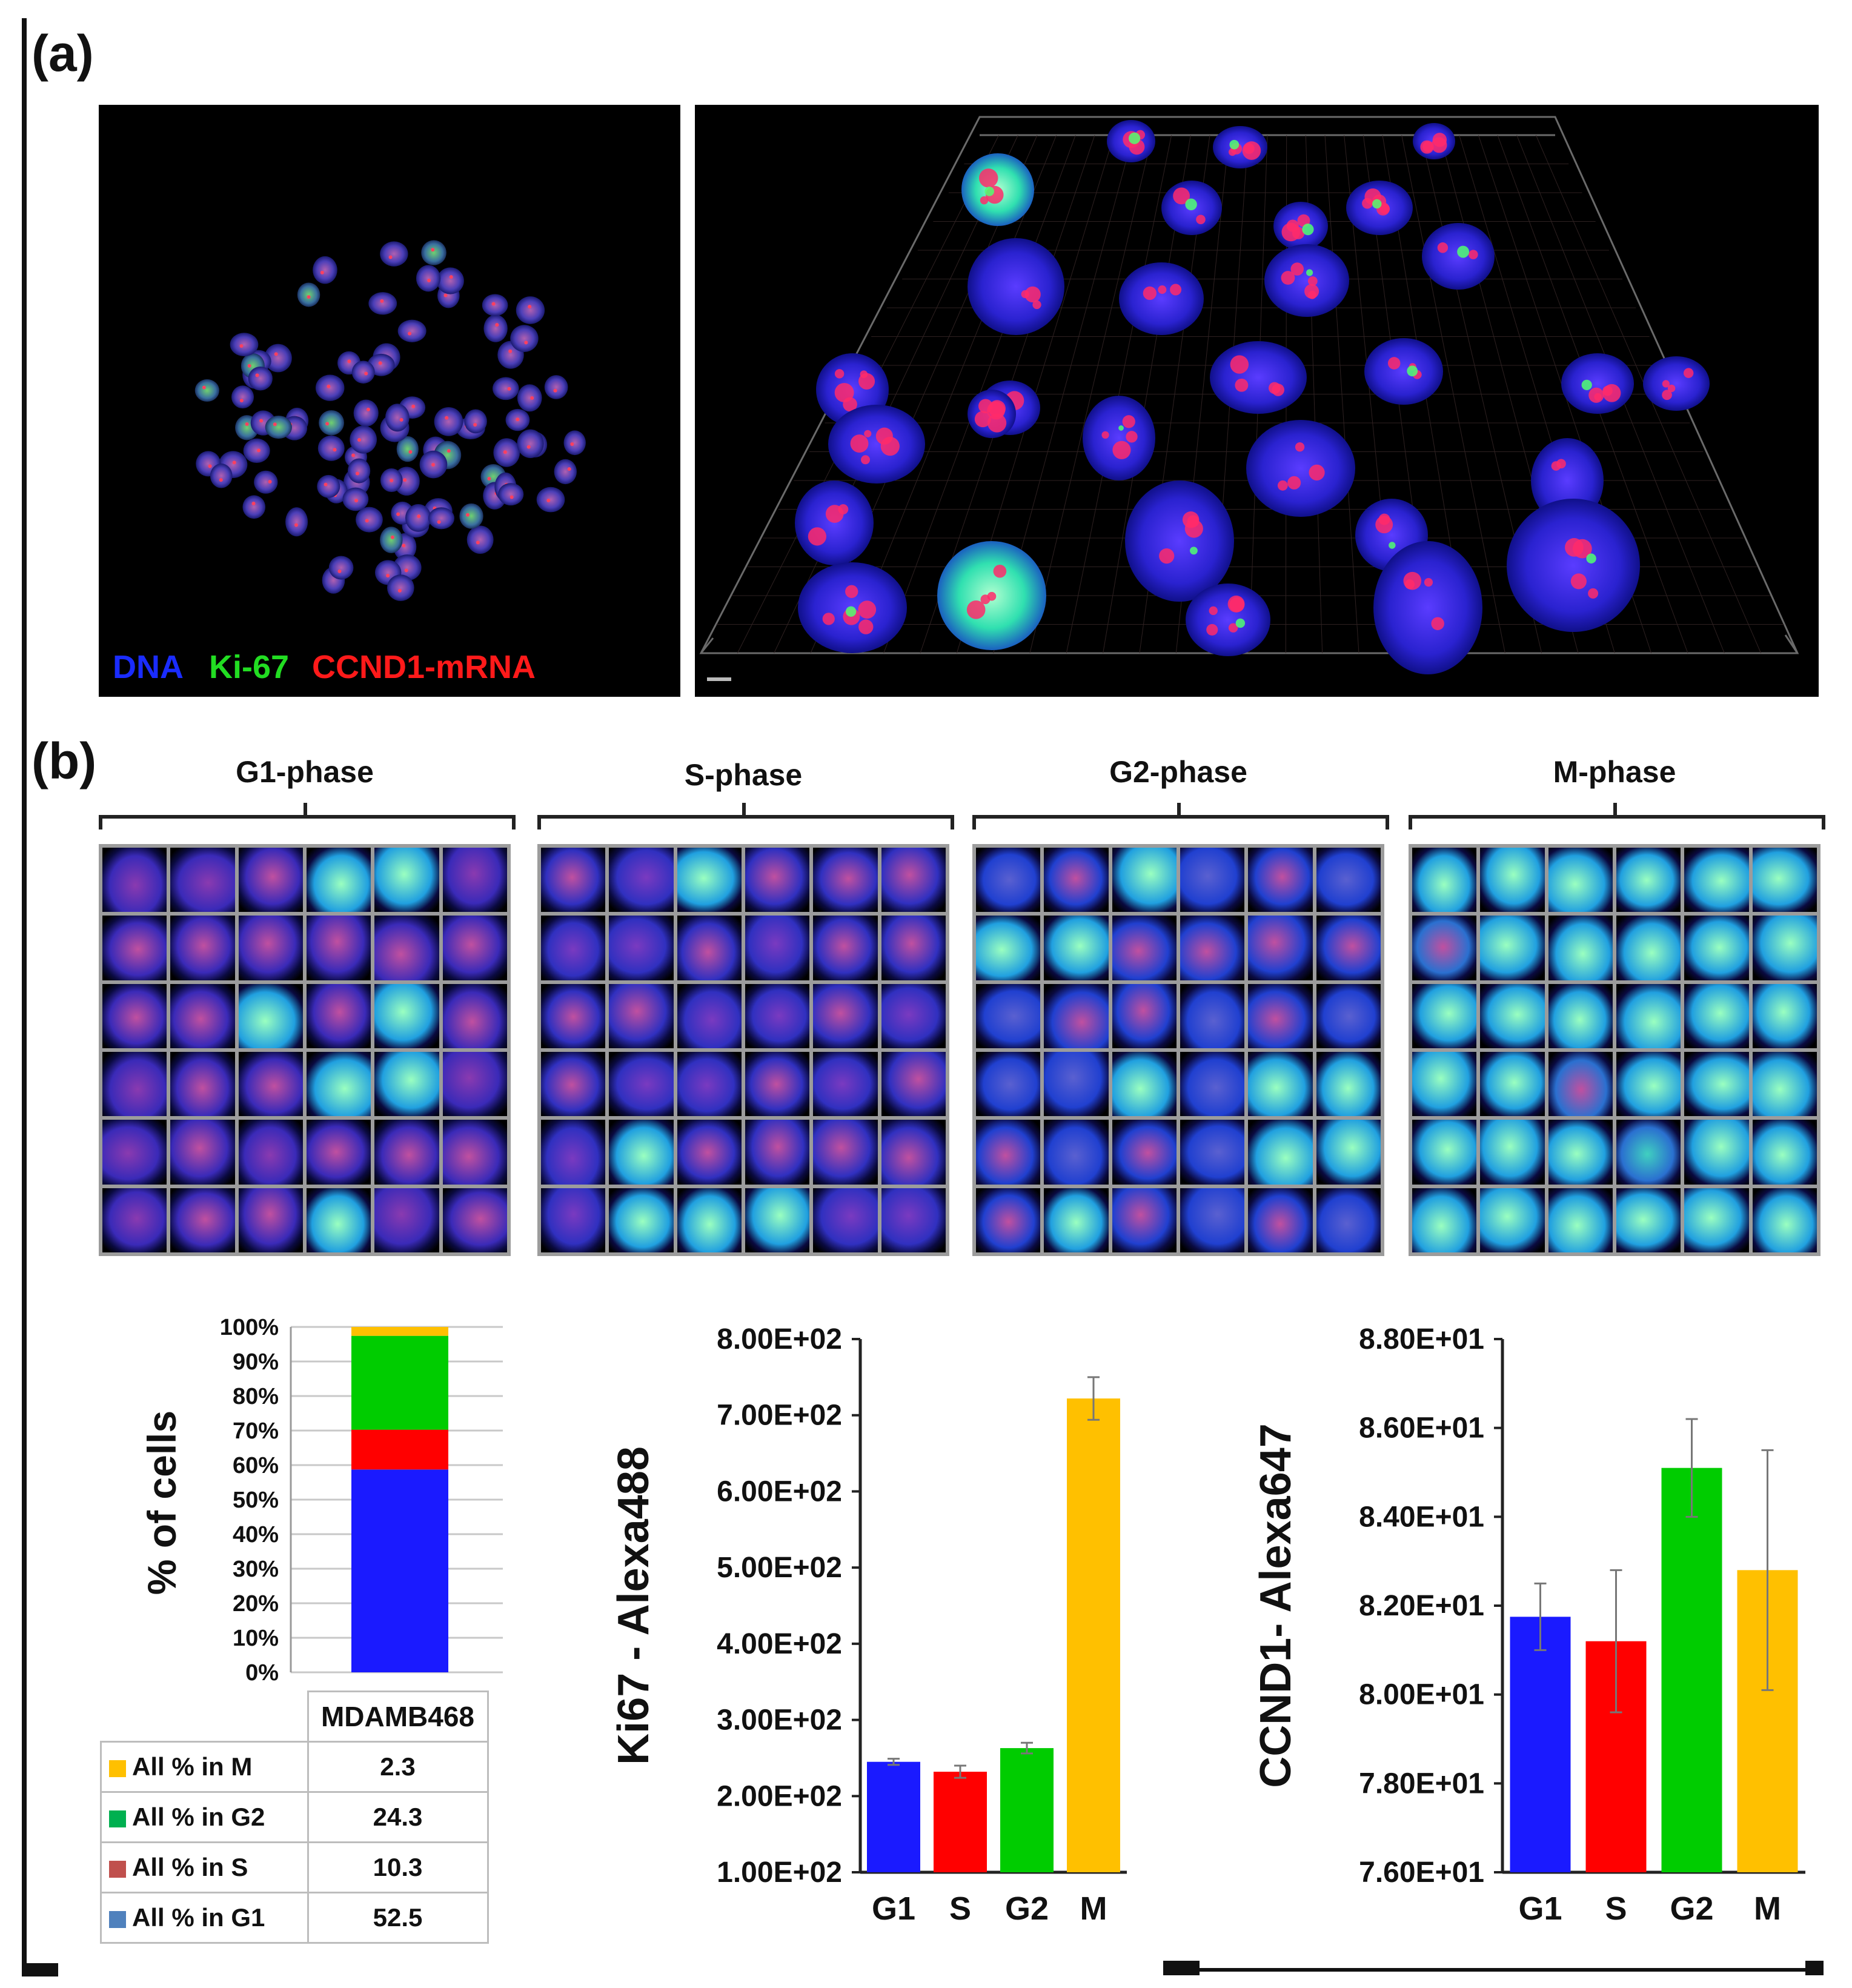  What do you see at coordinates (1421, 1695) in the screenshot?
I see `y-tick-label: 8.00E+01` at bounding box center [1421, 1695].